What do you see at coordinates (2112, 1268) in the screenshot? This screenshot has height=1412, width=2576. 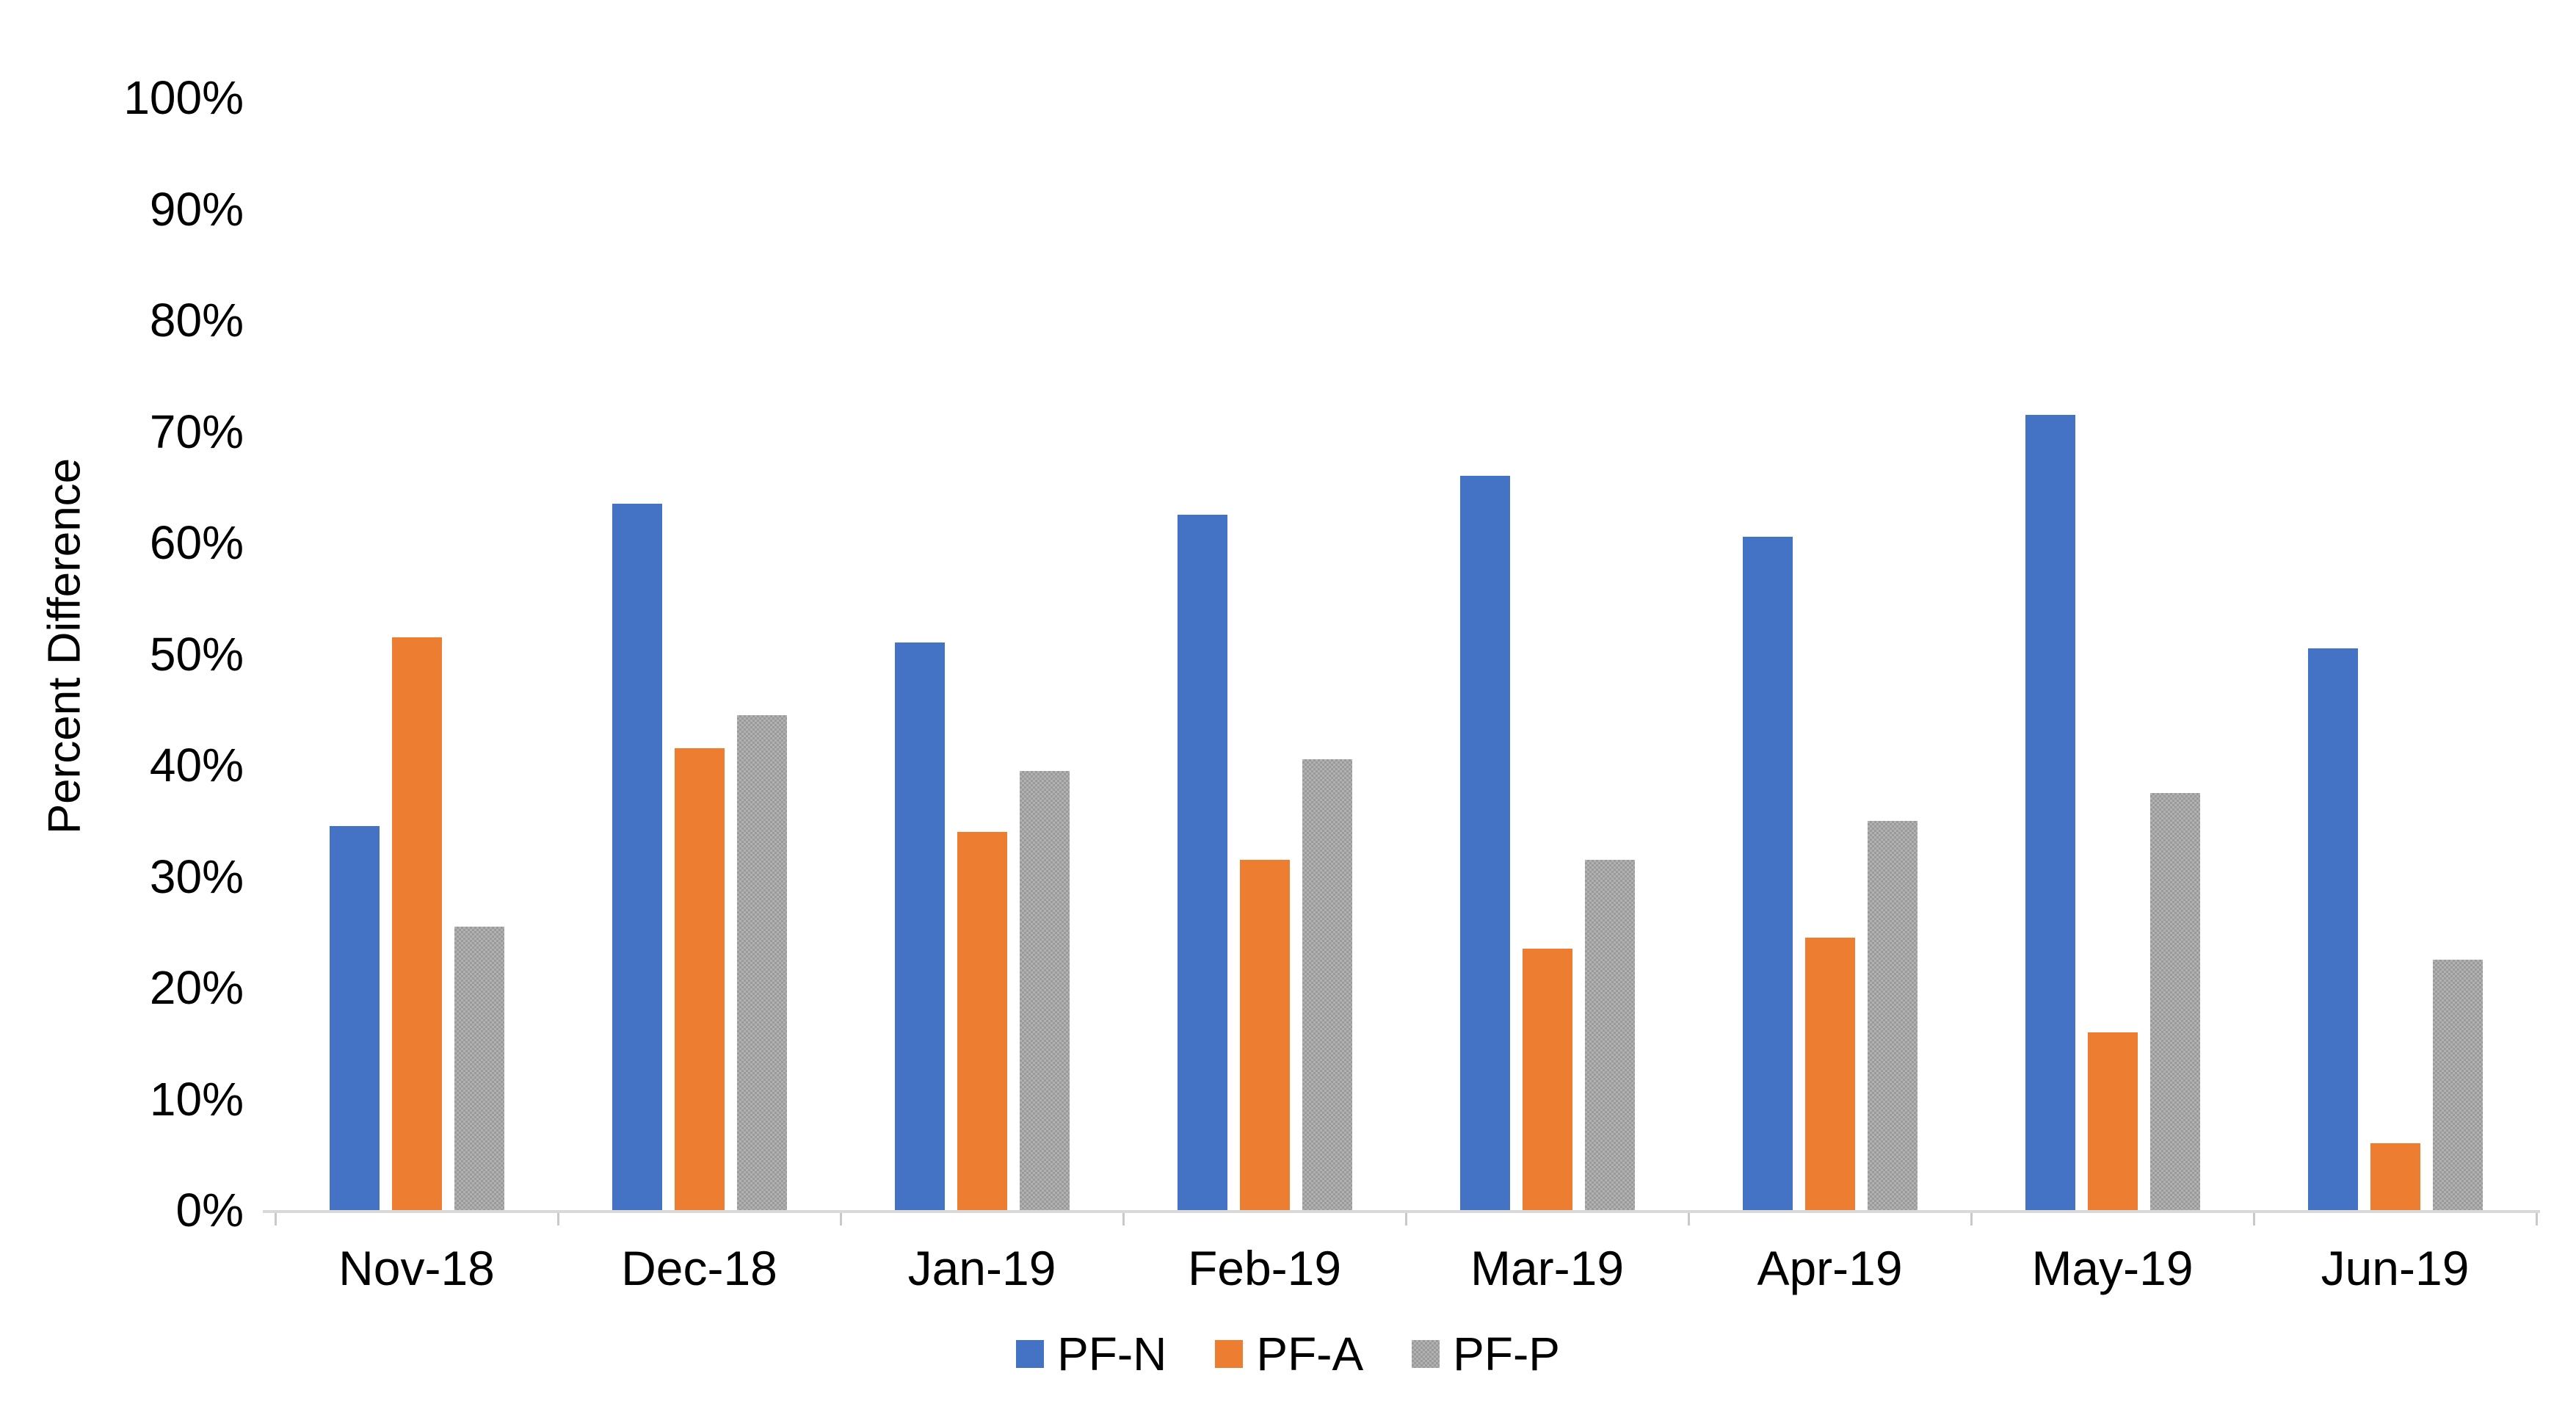 I see `x-category-label: May-19` at bounding box center [2112, 1268].